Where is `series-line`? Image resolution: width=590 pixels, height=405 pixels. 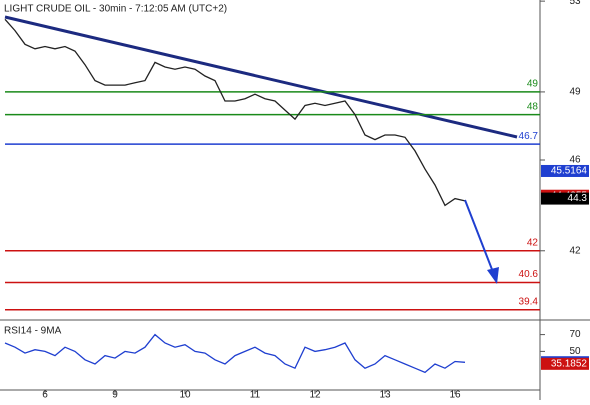 series-line is located at coordinates (235, 353).